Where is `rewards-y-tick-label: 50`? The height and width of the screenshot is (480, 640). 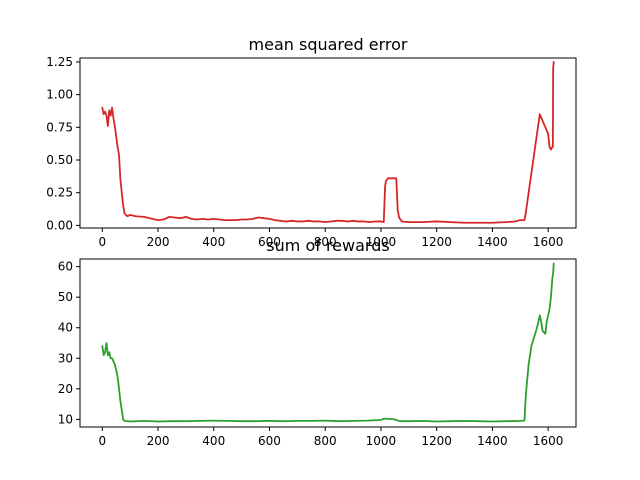 rewards-y-tick-label: 50 is located at coordinates (65, 297).